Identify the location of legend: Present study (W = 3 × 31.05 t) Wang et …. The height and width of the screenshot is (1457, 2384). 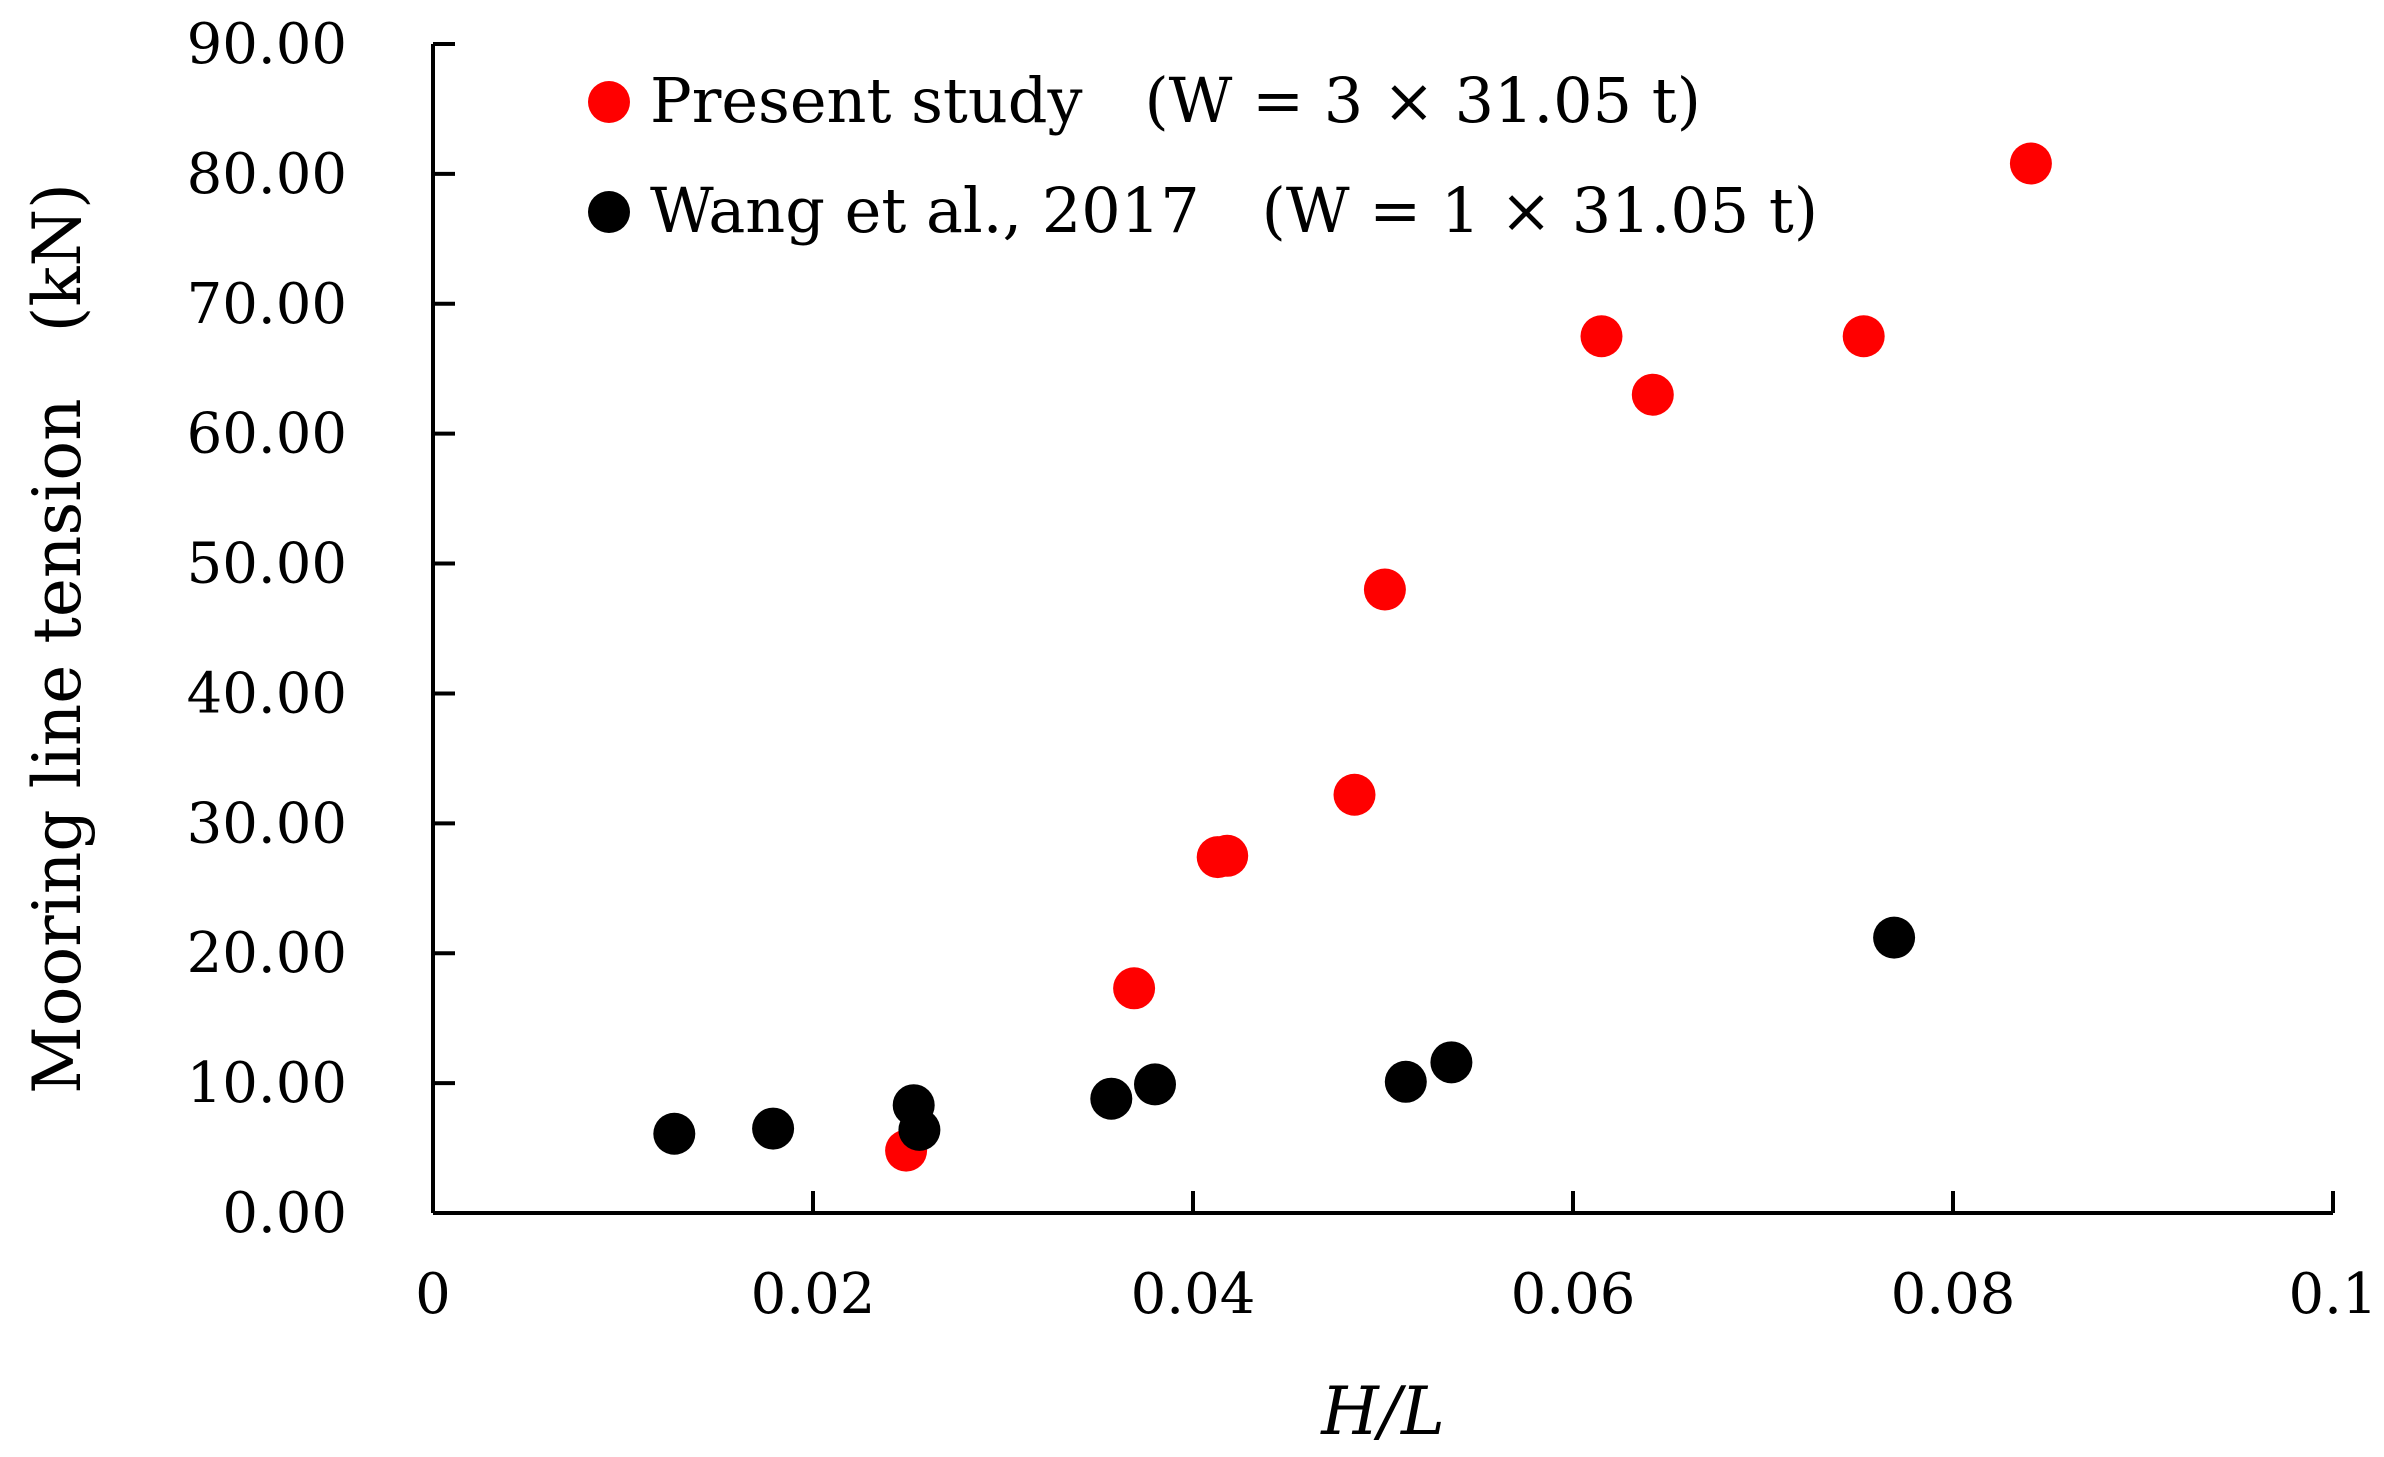
(1203, 155).